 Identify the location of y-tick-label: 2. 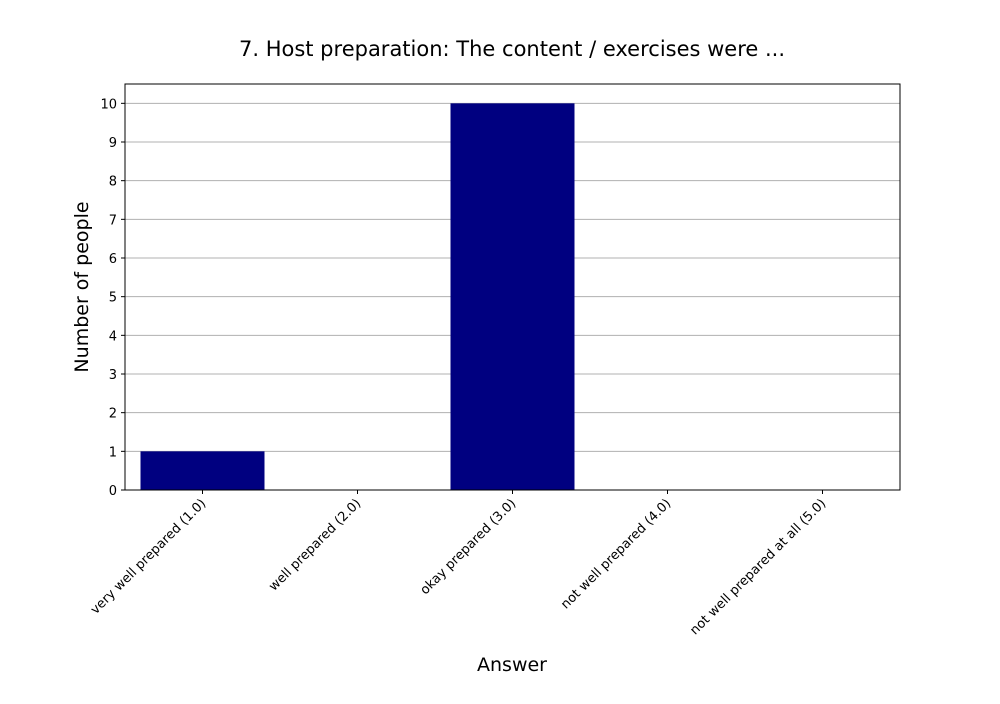
(113, 414).